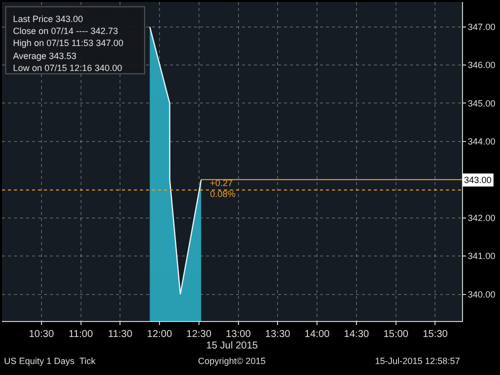 Image resolution: width=500 pixels, height=375 pixels. Describe the element at coordinates (41, 334) in the screenshot. I see `x-tick-label: 10:30` at that location.